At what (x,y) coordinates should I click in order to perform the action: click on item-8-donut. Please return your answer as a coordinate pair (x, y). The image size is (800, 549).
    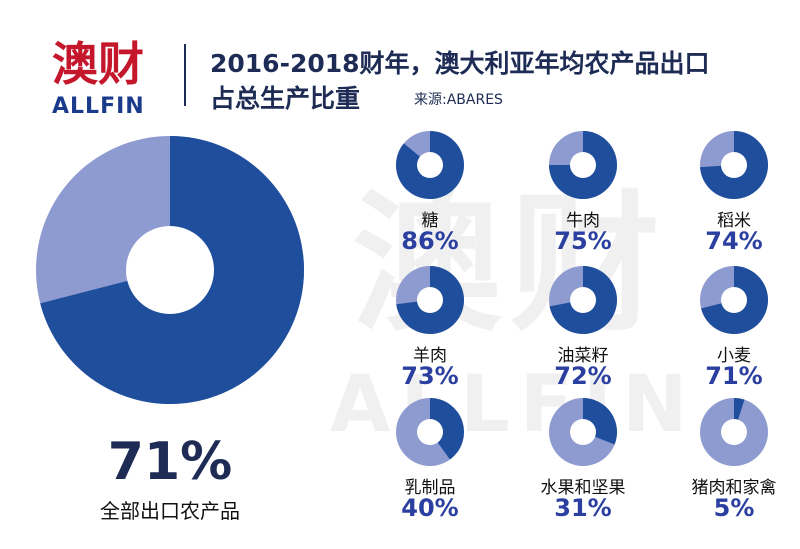
    Looking at the image, I should click on (583, 432).